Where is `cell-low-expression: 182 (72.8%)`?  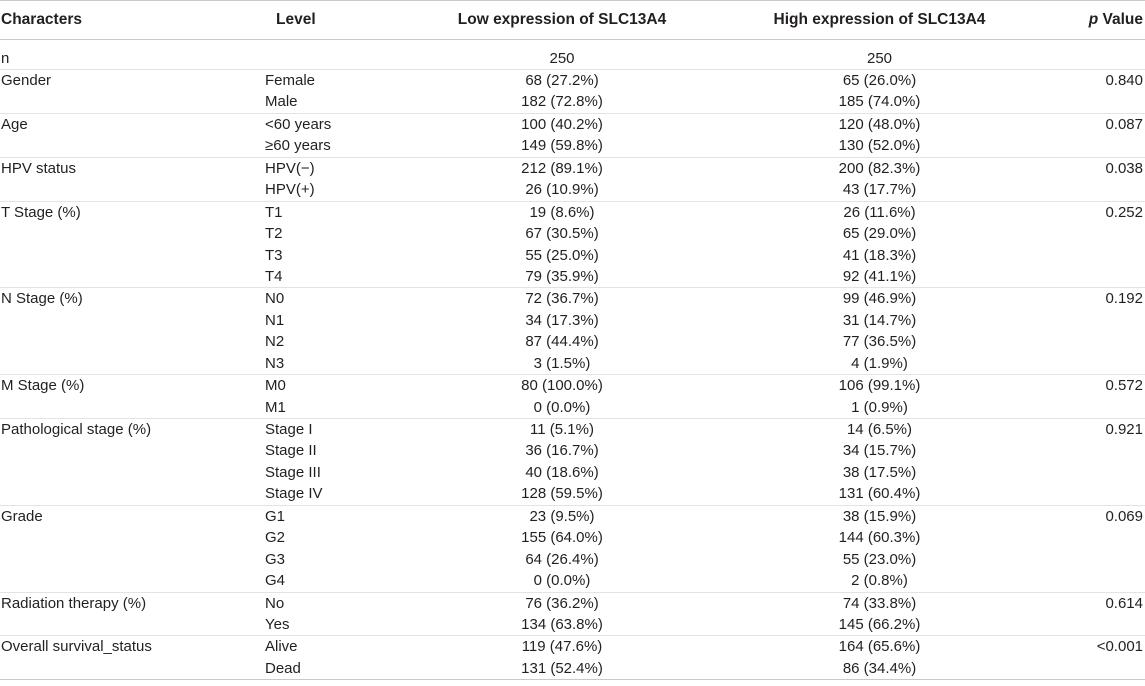
cell-low-expression: 182 (72.8%) is located at coordinates (562, 102).